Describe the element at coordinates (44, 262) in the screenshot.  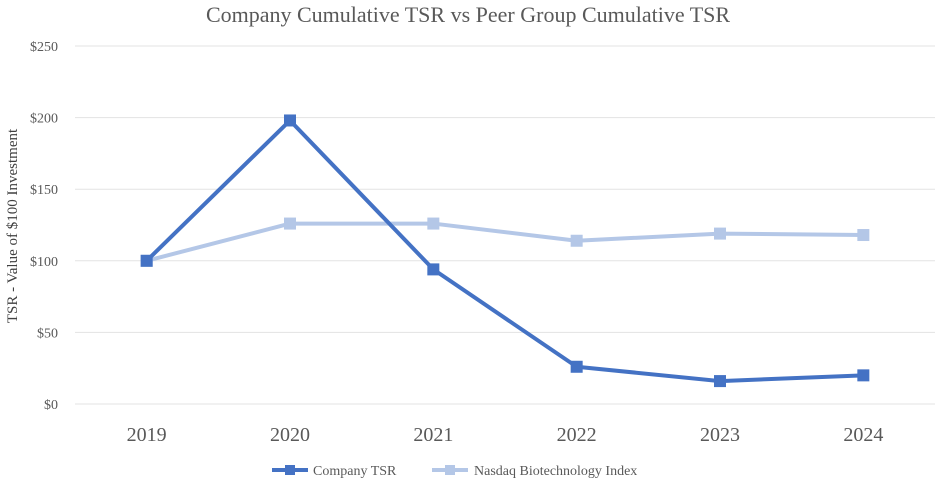
I see `y-tick-label: $100` at that location.